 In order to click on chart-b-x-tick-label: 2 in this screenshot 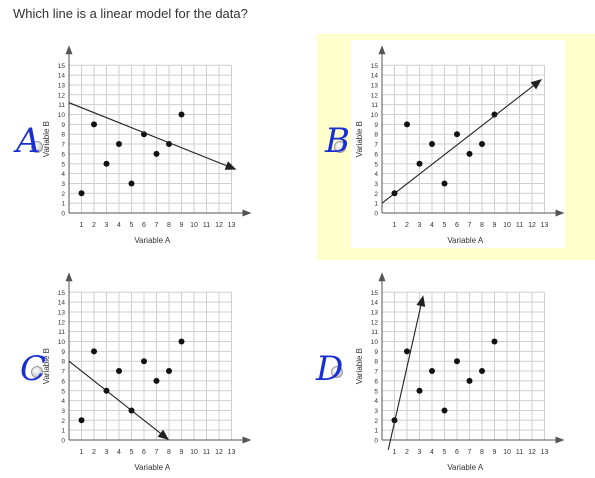, I will do `click(407, 225)`.